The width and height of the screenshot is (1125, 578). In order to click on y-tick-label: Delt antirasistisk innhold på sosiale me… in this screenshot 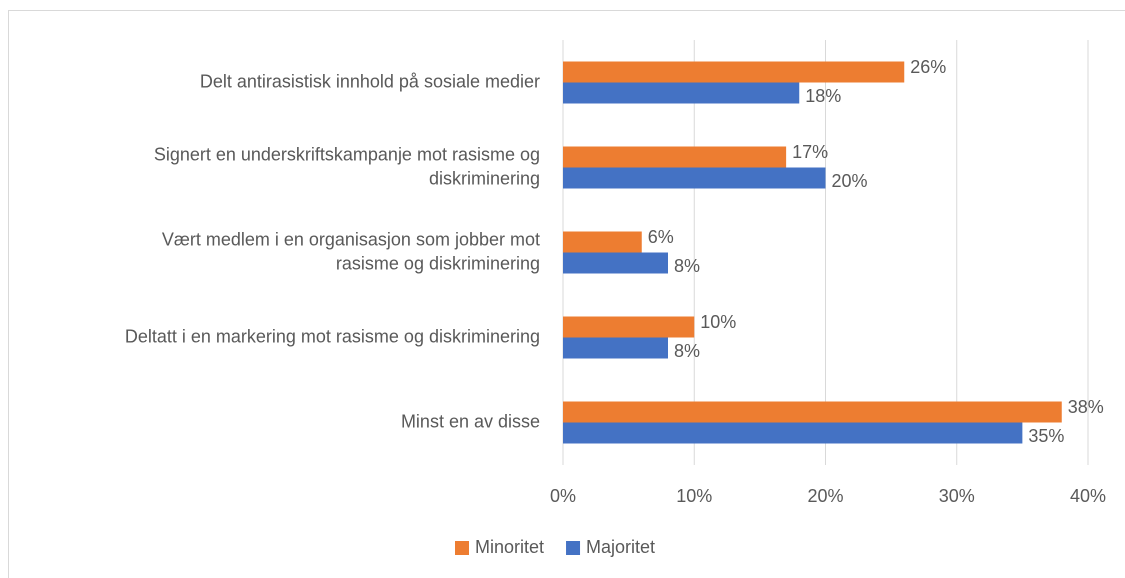, I will do `click(370, 81)`.